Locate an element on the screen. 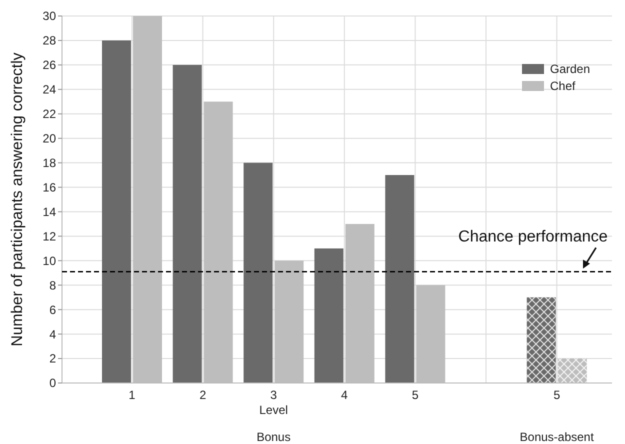  y-tick-label: 24 is located at coordinates (49, 89).